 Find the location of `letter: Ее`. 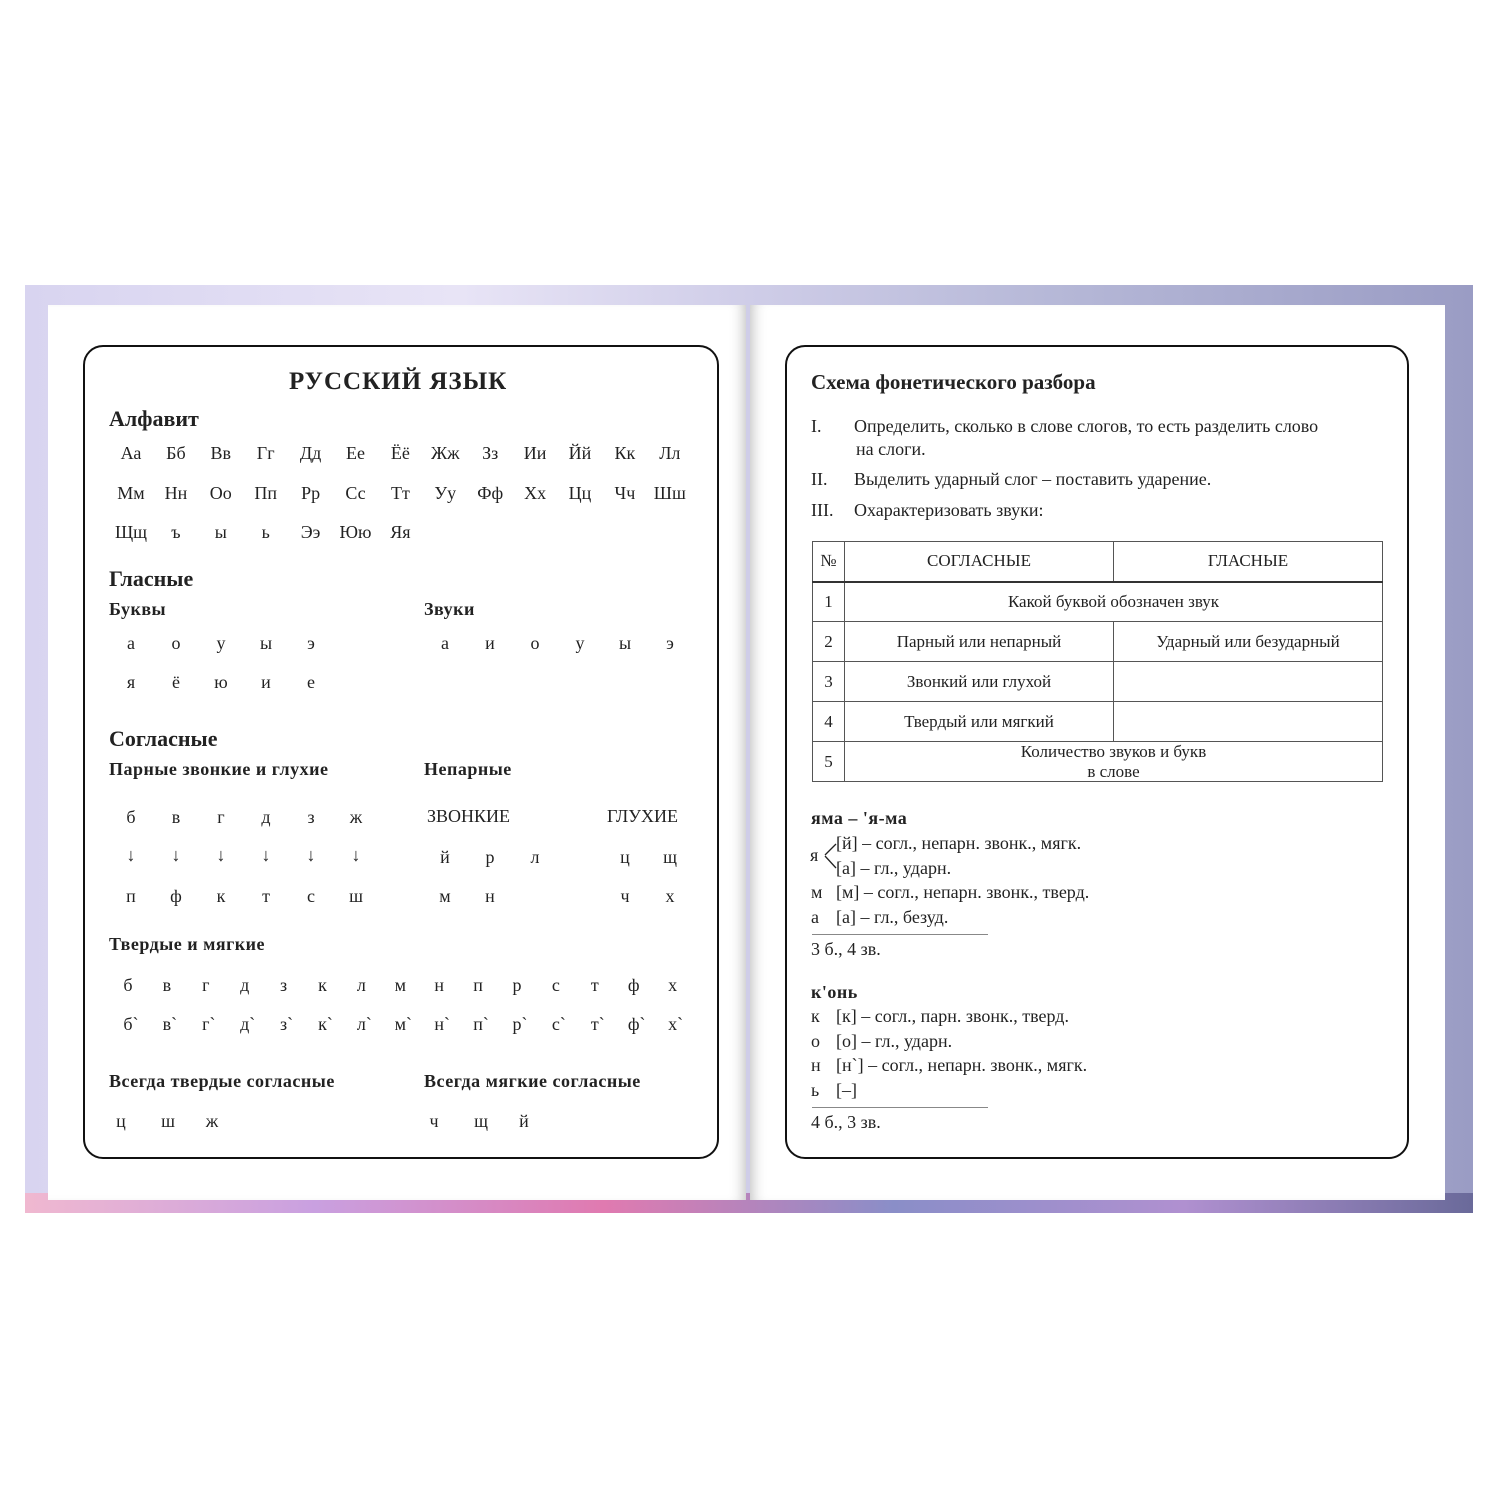

letter: Ее is located at coordinates (355, 453).